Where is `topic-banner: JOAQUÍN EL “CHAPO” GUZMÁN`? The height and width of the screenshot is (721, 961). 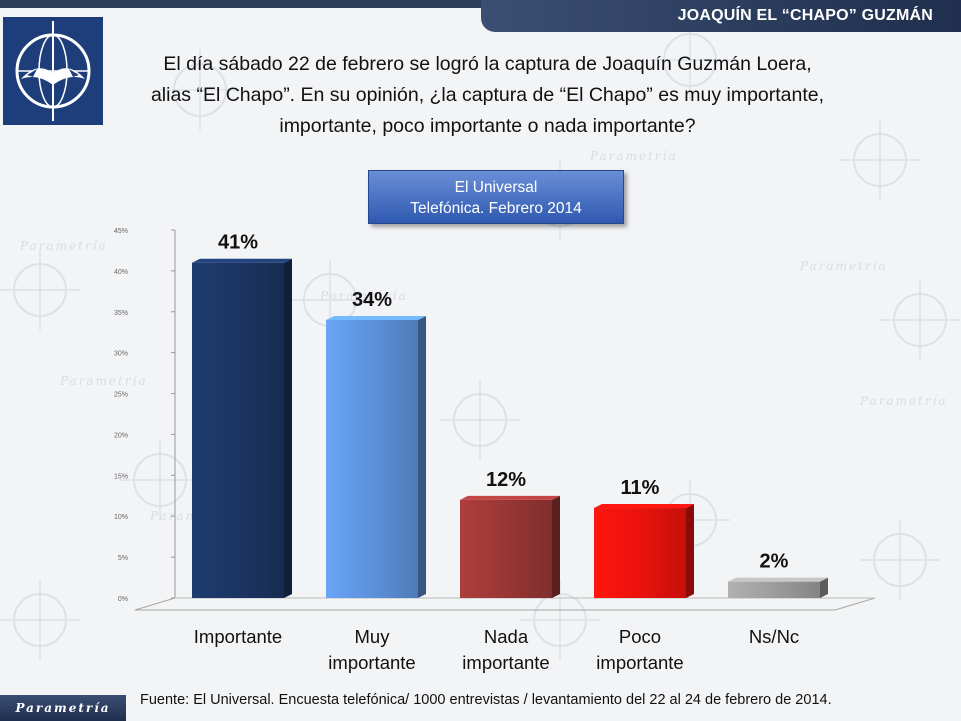
topic-banner: JOAQUÍN EL “CHAPO” GUZMÁN is located at coordinates (721, 16).